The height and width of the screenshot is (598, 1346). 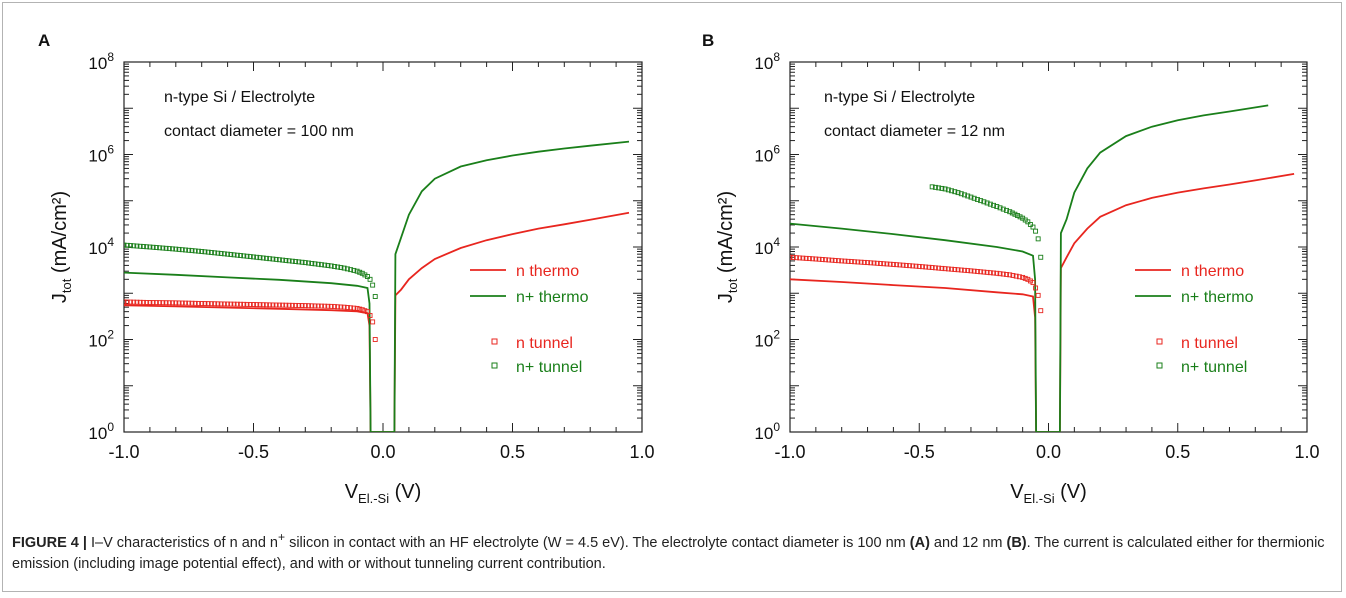 What do you see at coordinates (259, 131) in the screenshot?
I see `annotation-2: contact diameter = 100 nm` at bounding box center [259, 131].